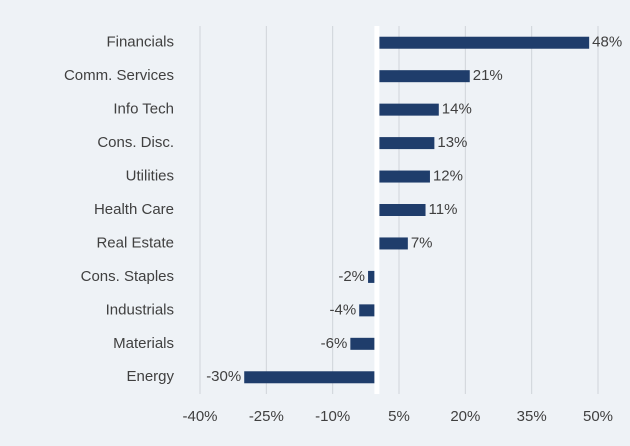 The image size is (630, 446). Describe the element at coordinates (607, 42) in the screenshot. I see `data-label: 48%` at that location.